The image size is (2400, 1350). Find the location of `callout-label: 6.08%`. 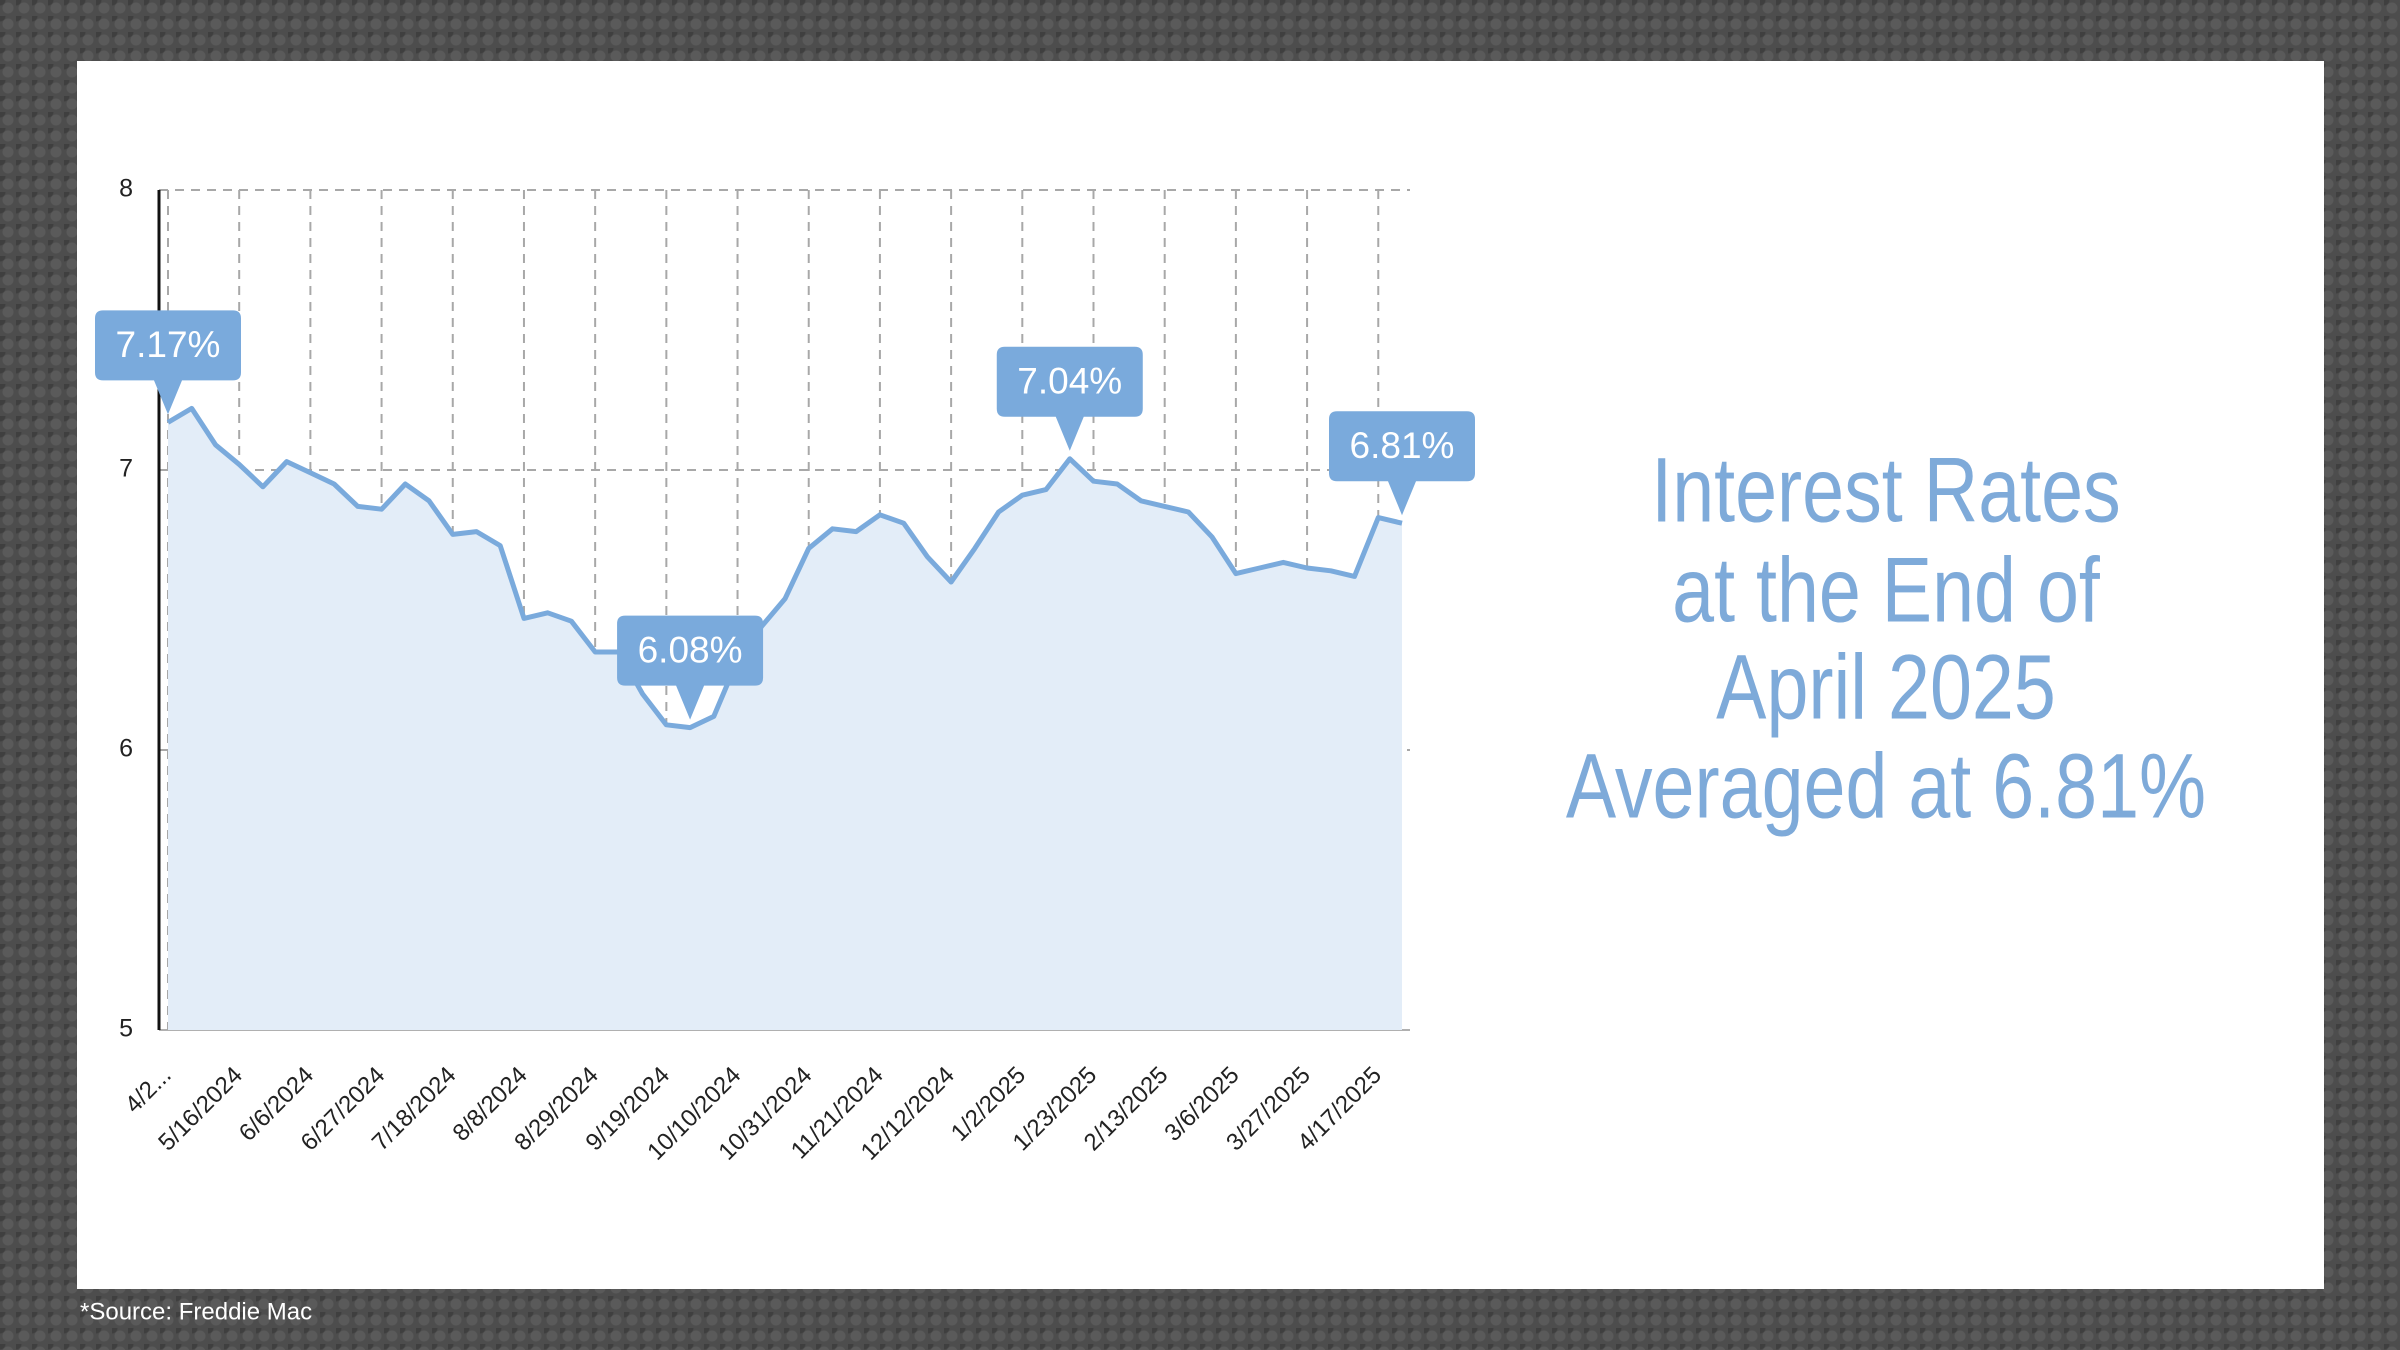

callout-label: 6.08% is located at coordinates (690, 649).